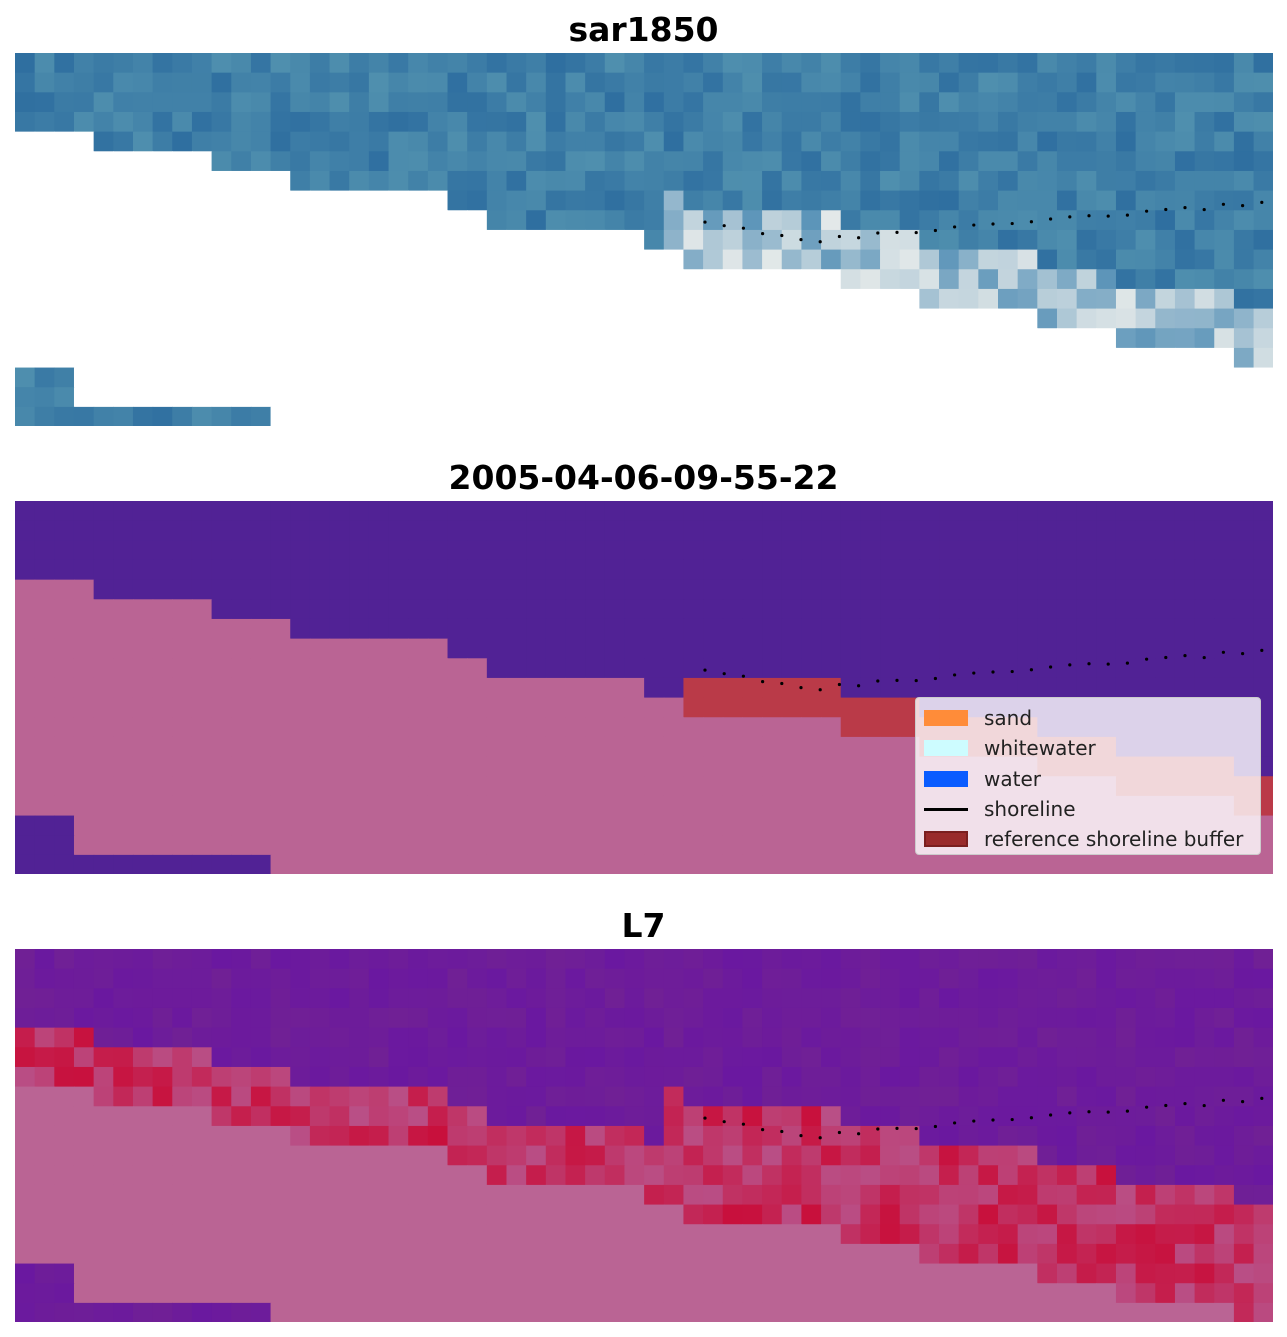 The image size is (1287, 1337). Describe the element at coordinates (643, 925) in the screenshot. I see `panel-title-3: L7` at that location.